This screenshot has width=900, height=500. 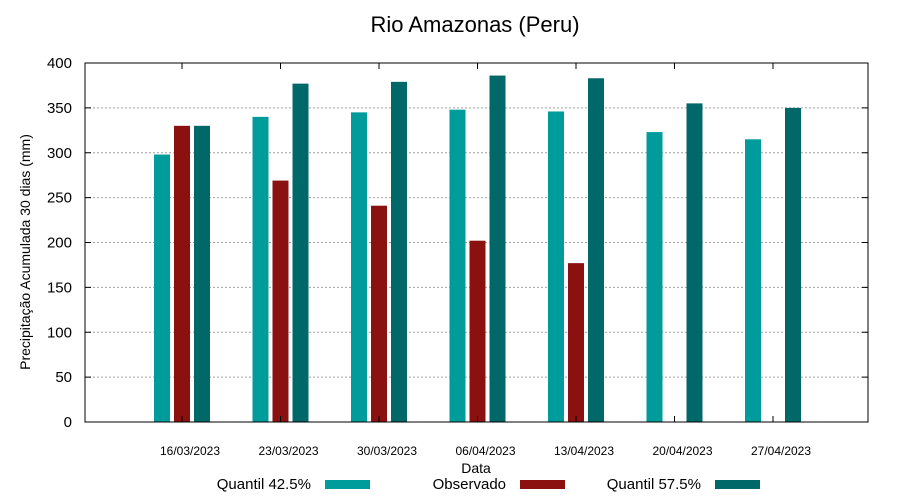 I want to click on x-tick-label: 13/04/2023, so click(x=584, y=451).